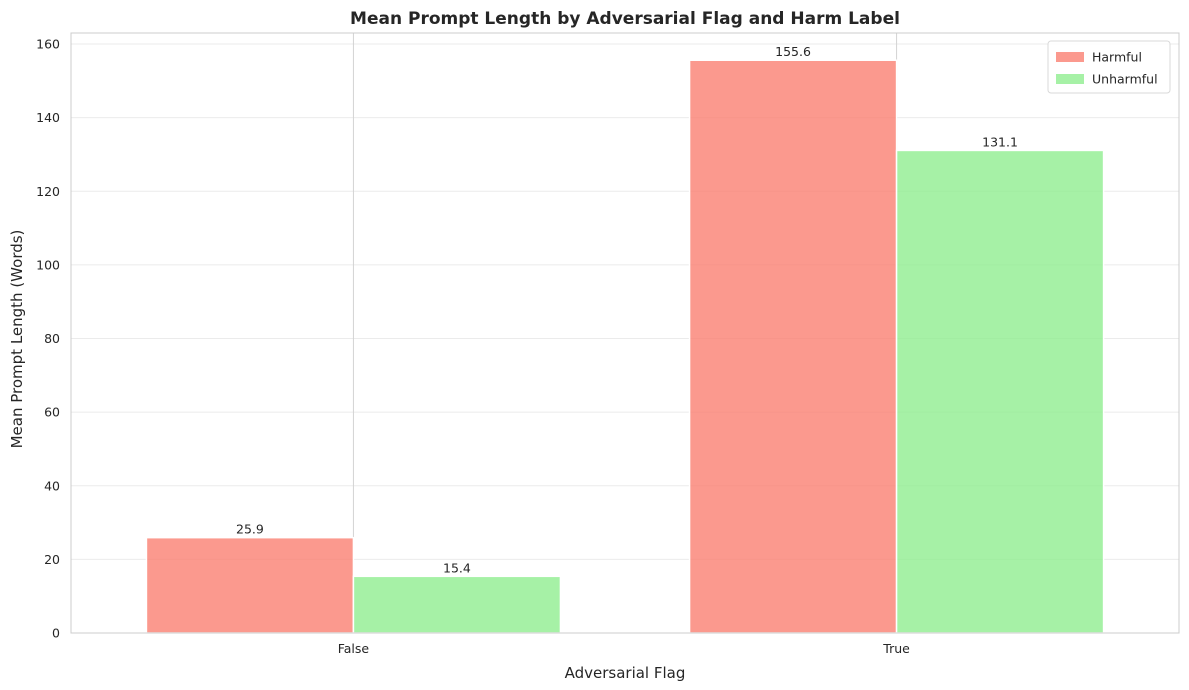 This screenshot has height=690, width=1189. I want to click on y-tick-label: 40, so click(52, 485).